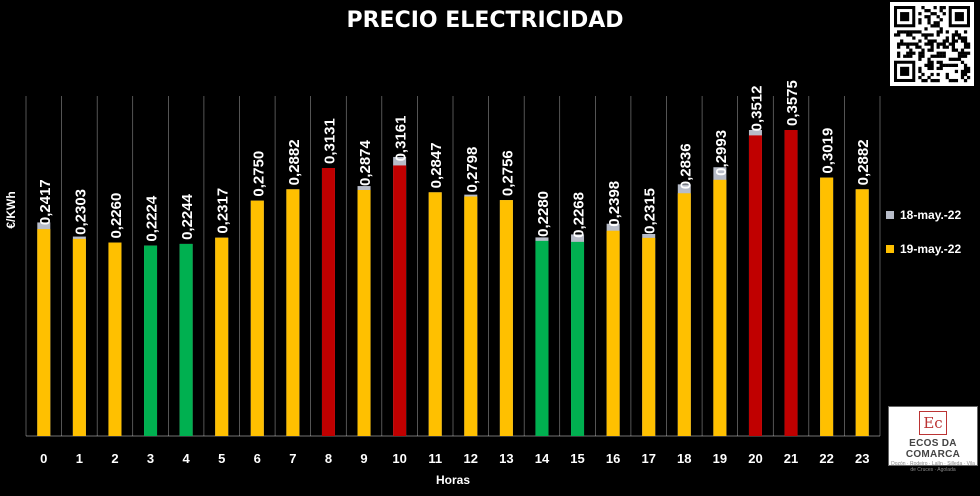 This screenshot has height=496, width=980. Describe the element at coordinates (931, 215) in the screenshot. I see `legend-label-18-may: 18-may.-22` at that location.